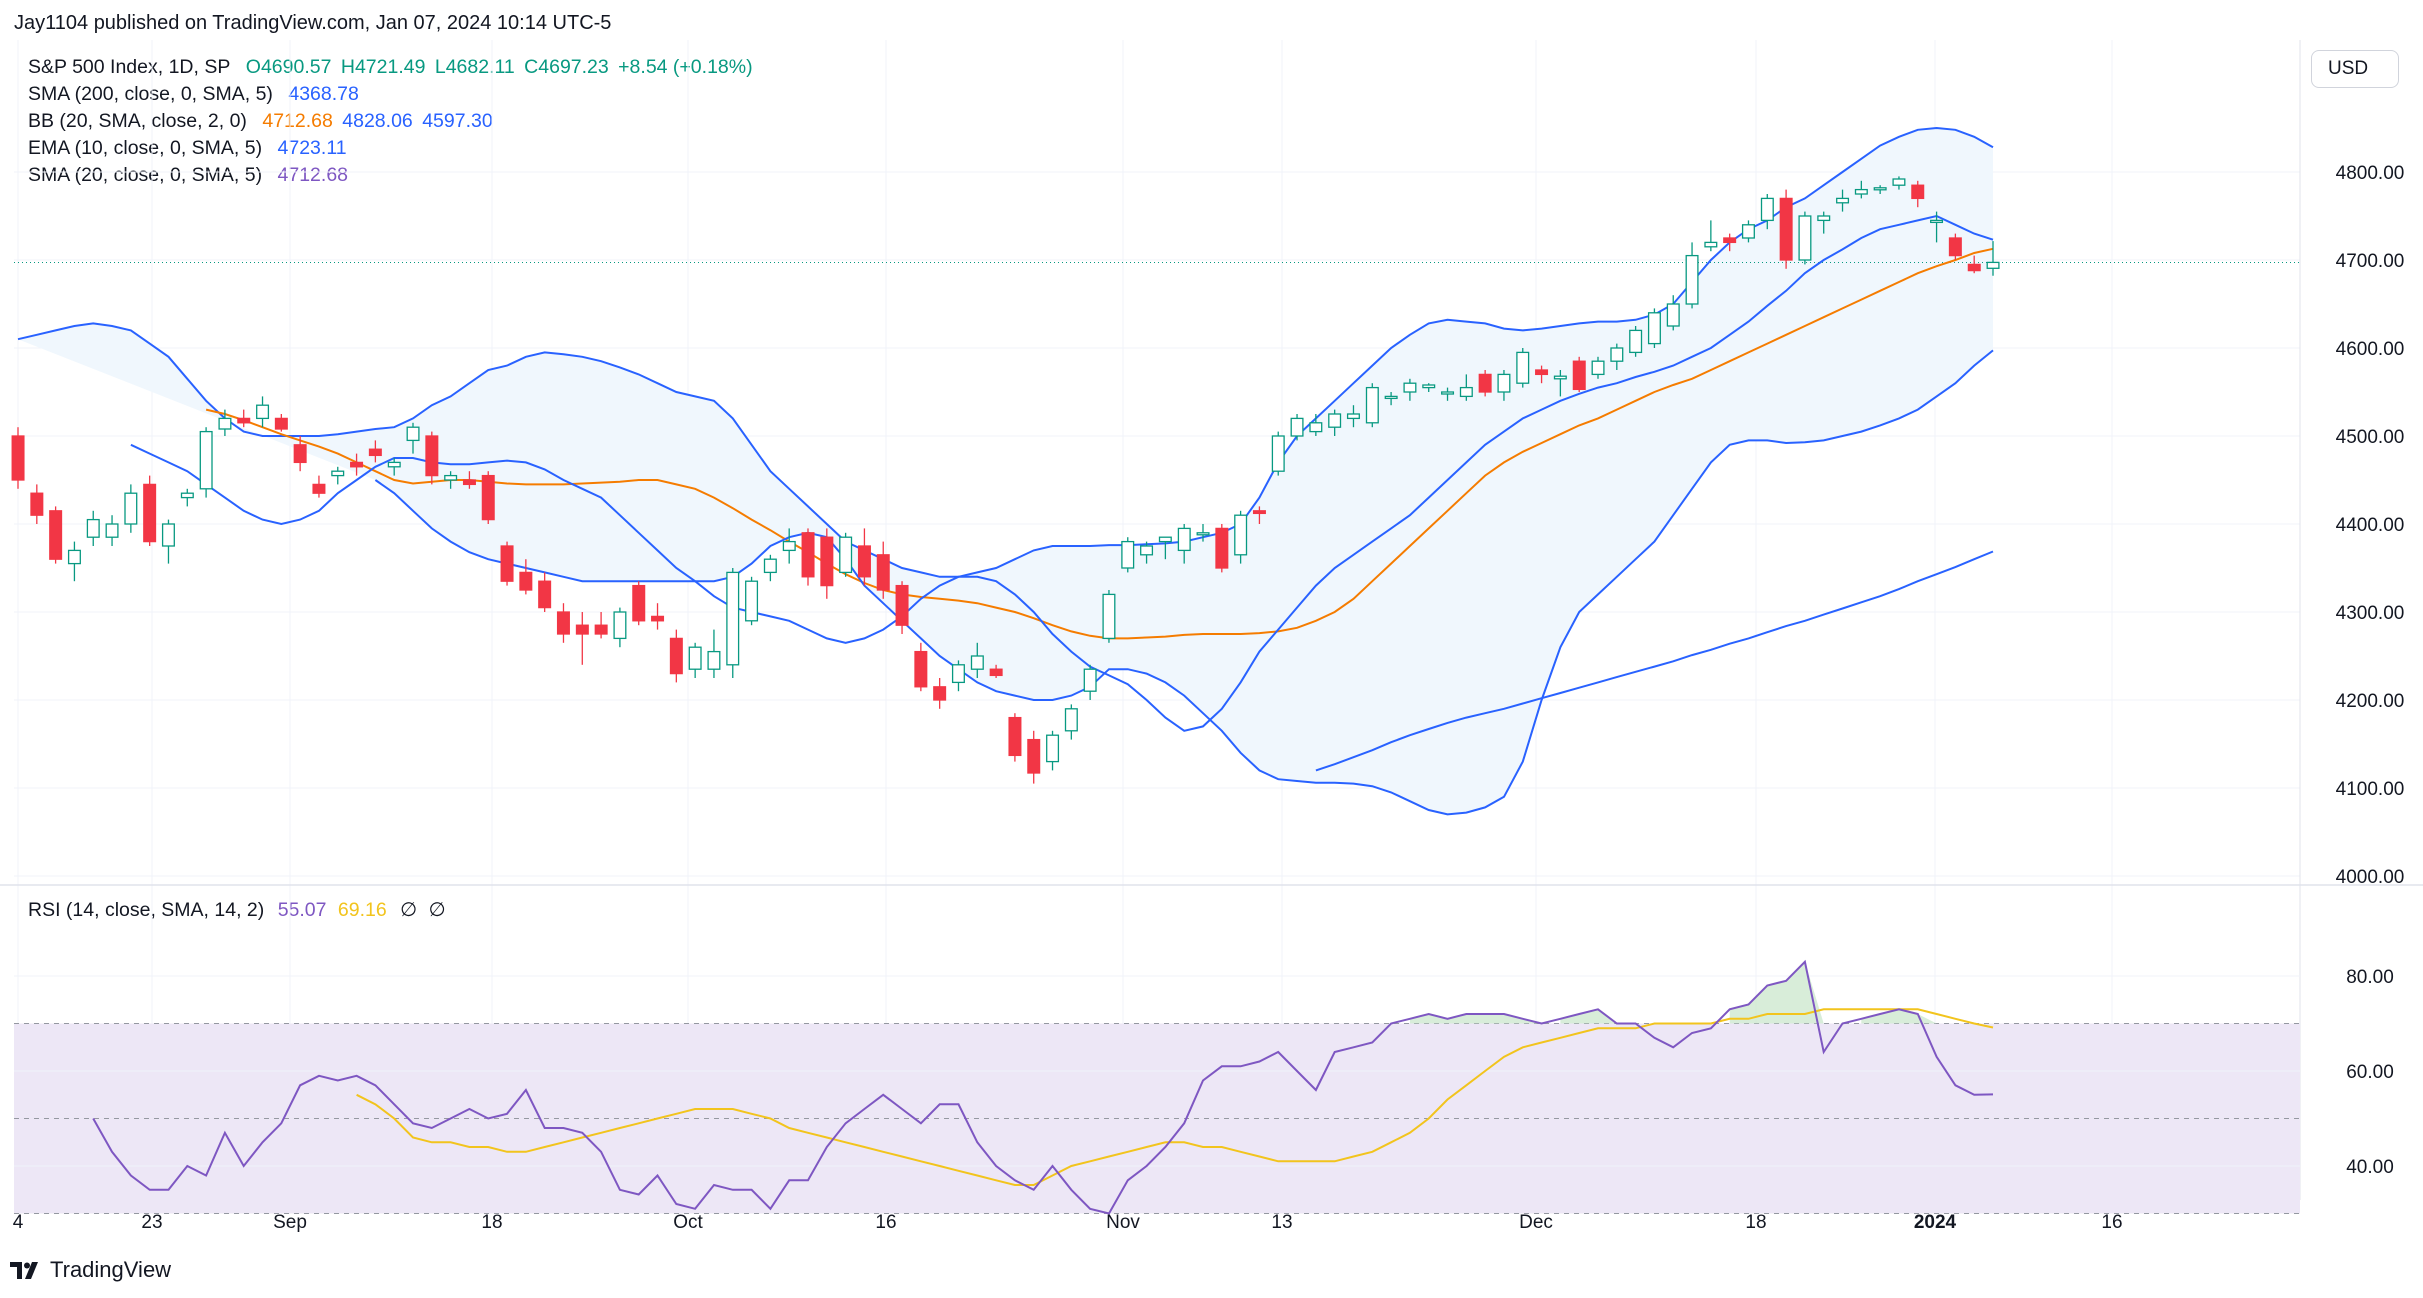  What do you see at coordinates (90, 1270) in the screenshot?
I see `tradingview-logo: TradingView` at bounding box center [90, 1270].